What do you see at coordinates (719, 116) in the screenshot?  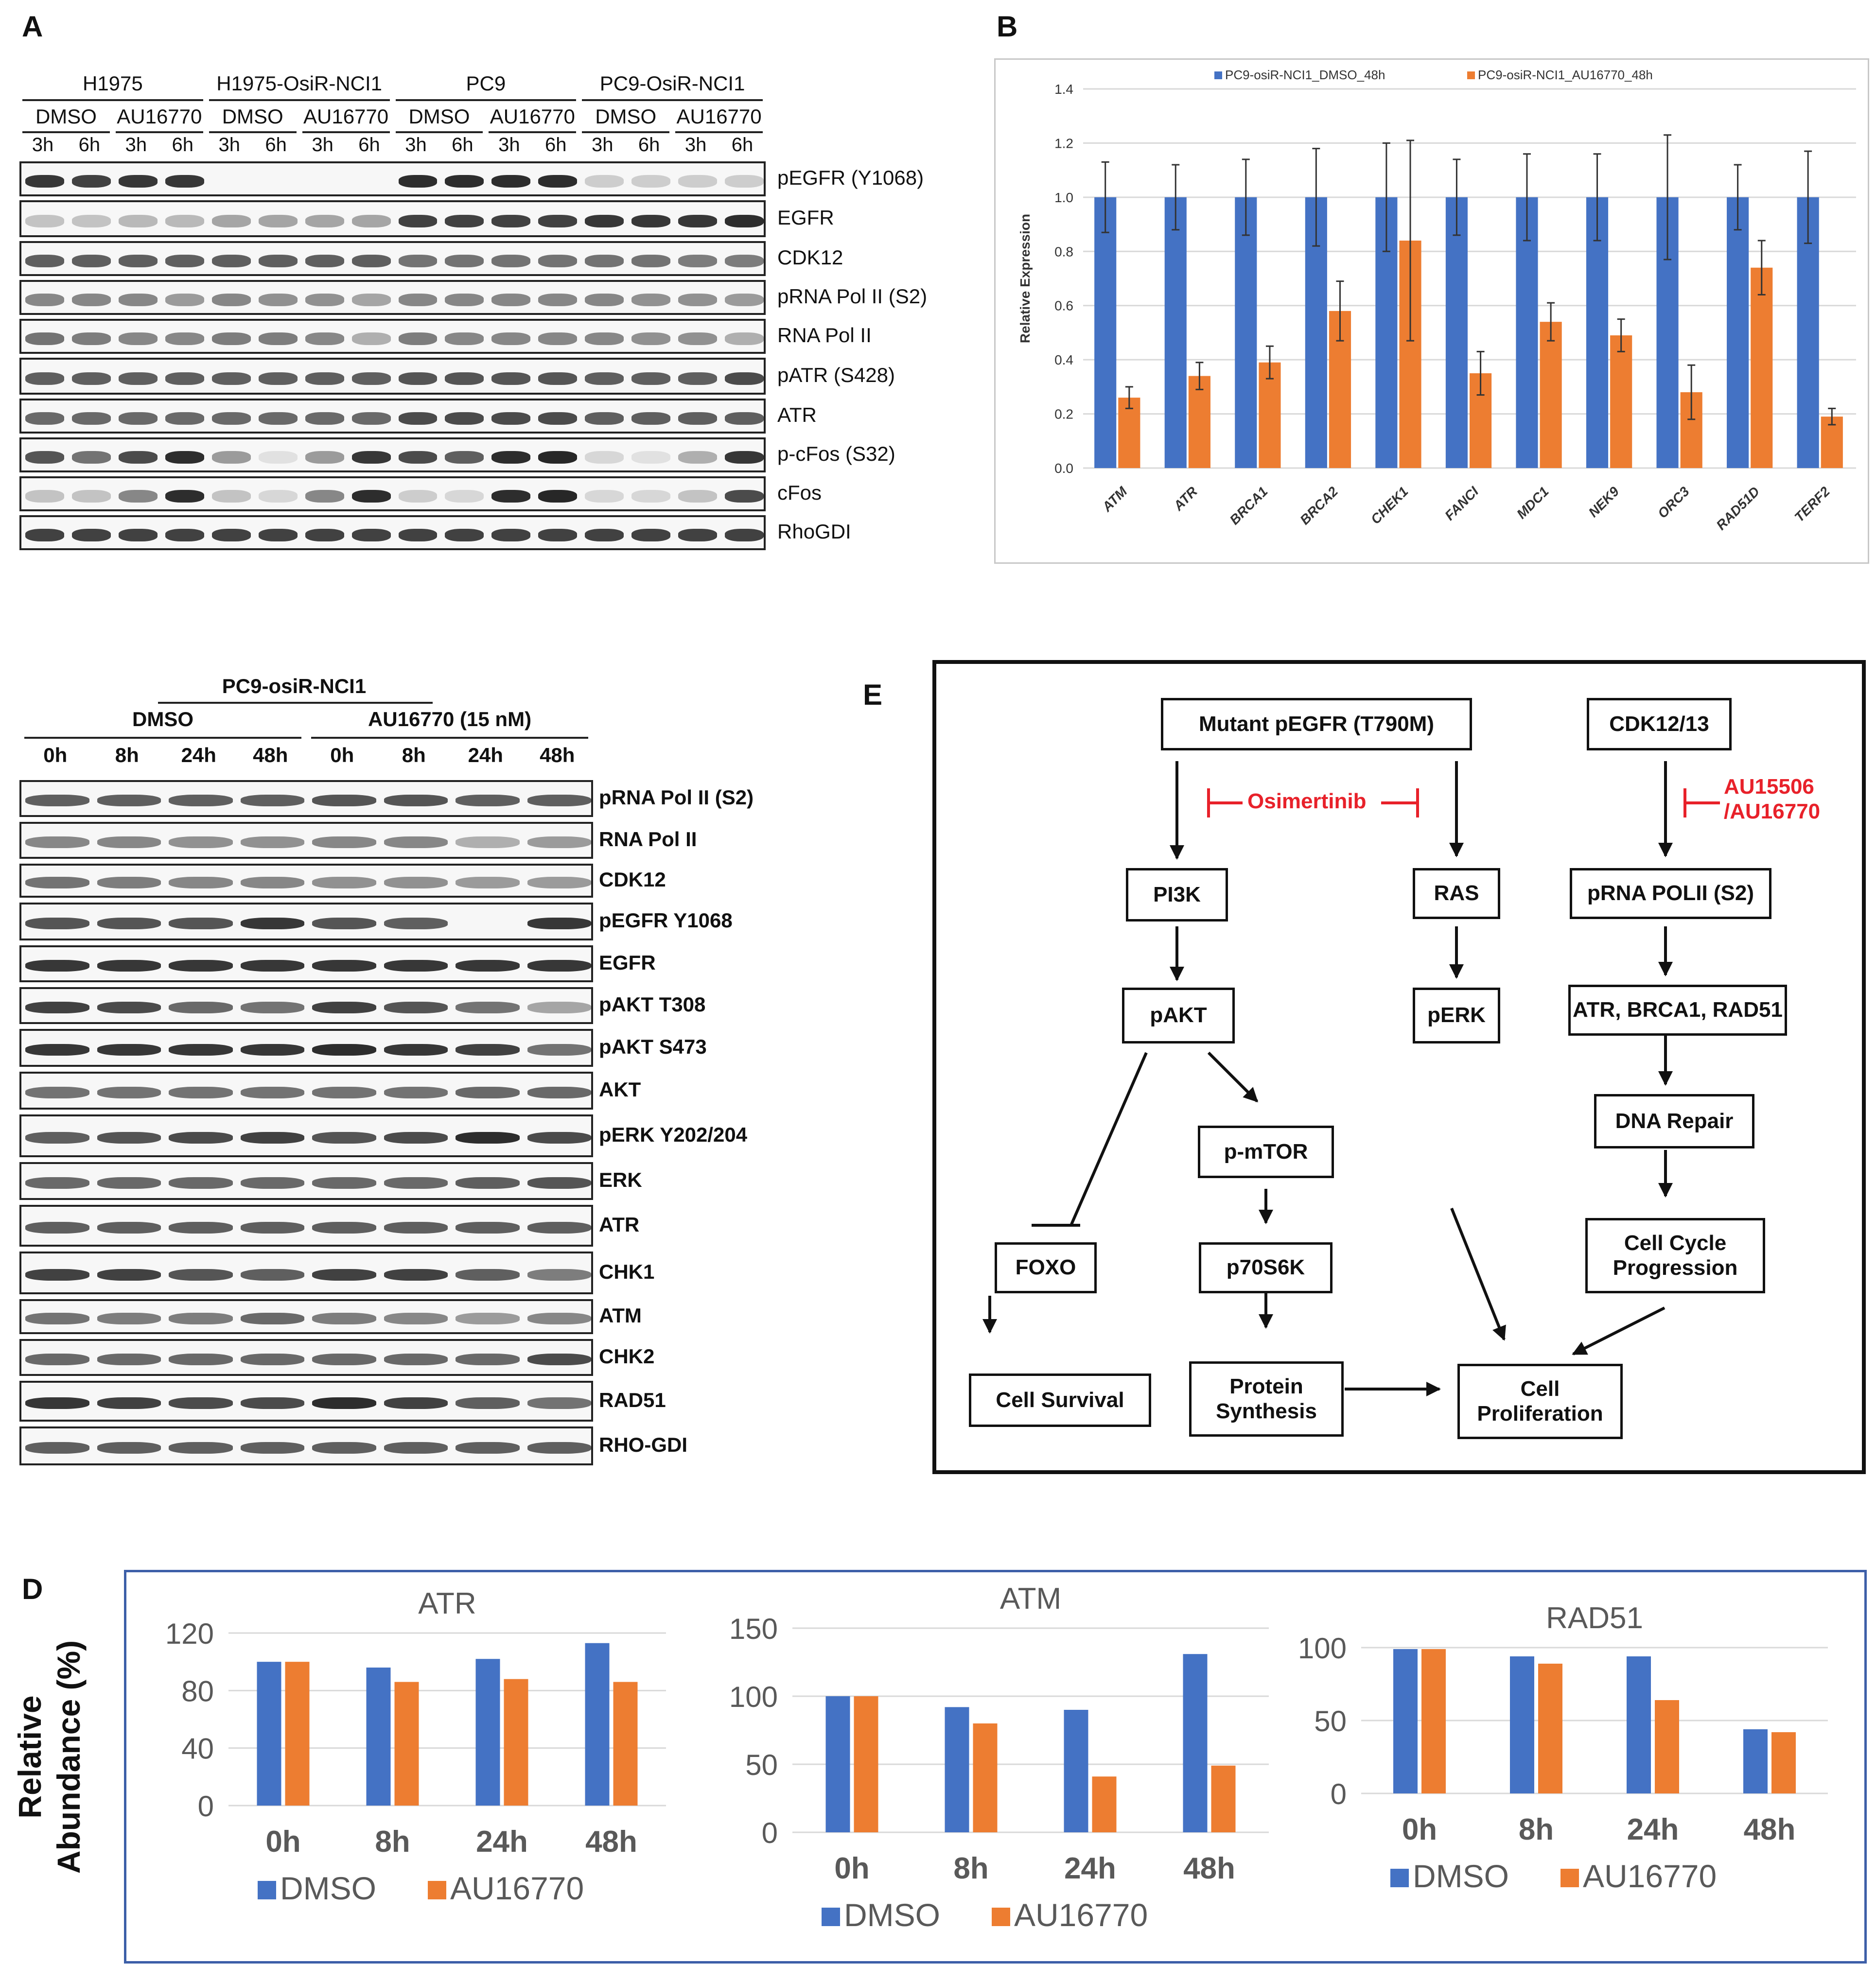 I see `treatment-header: AU16770` at bounding box center [719, 116].